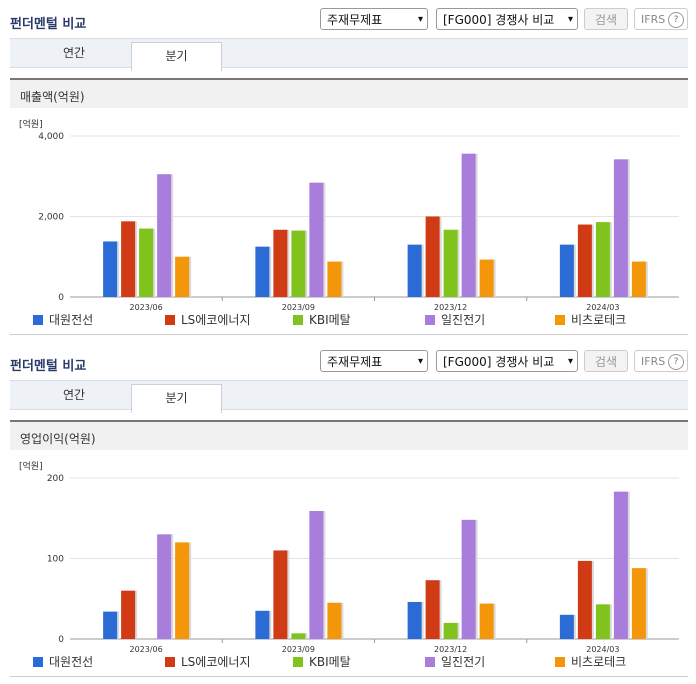 Image resolution: width=696 pixels, height=684 pixels. I want to click on legend-label: 일진전기, so click(463, 662).